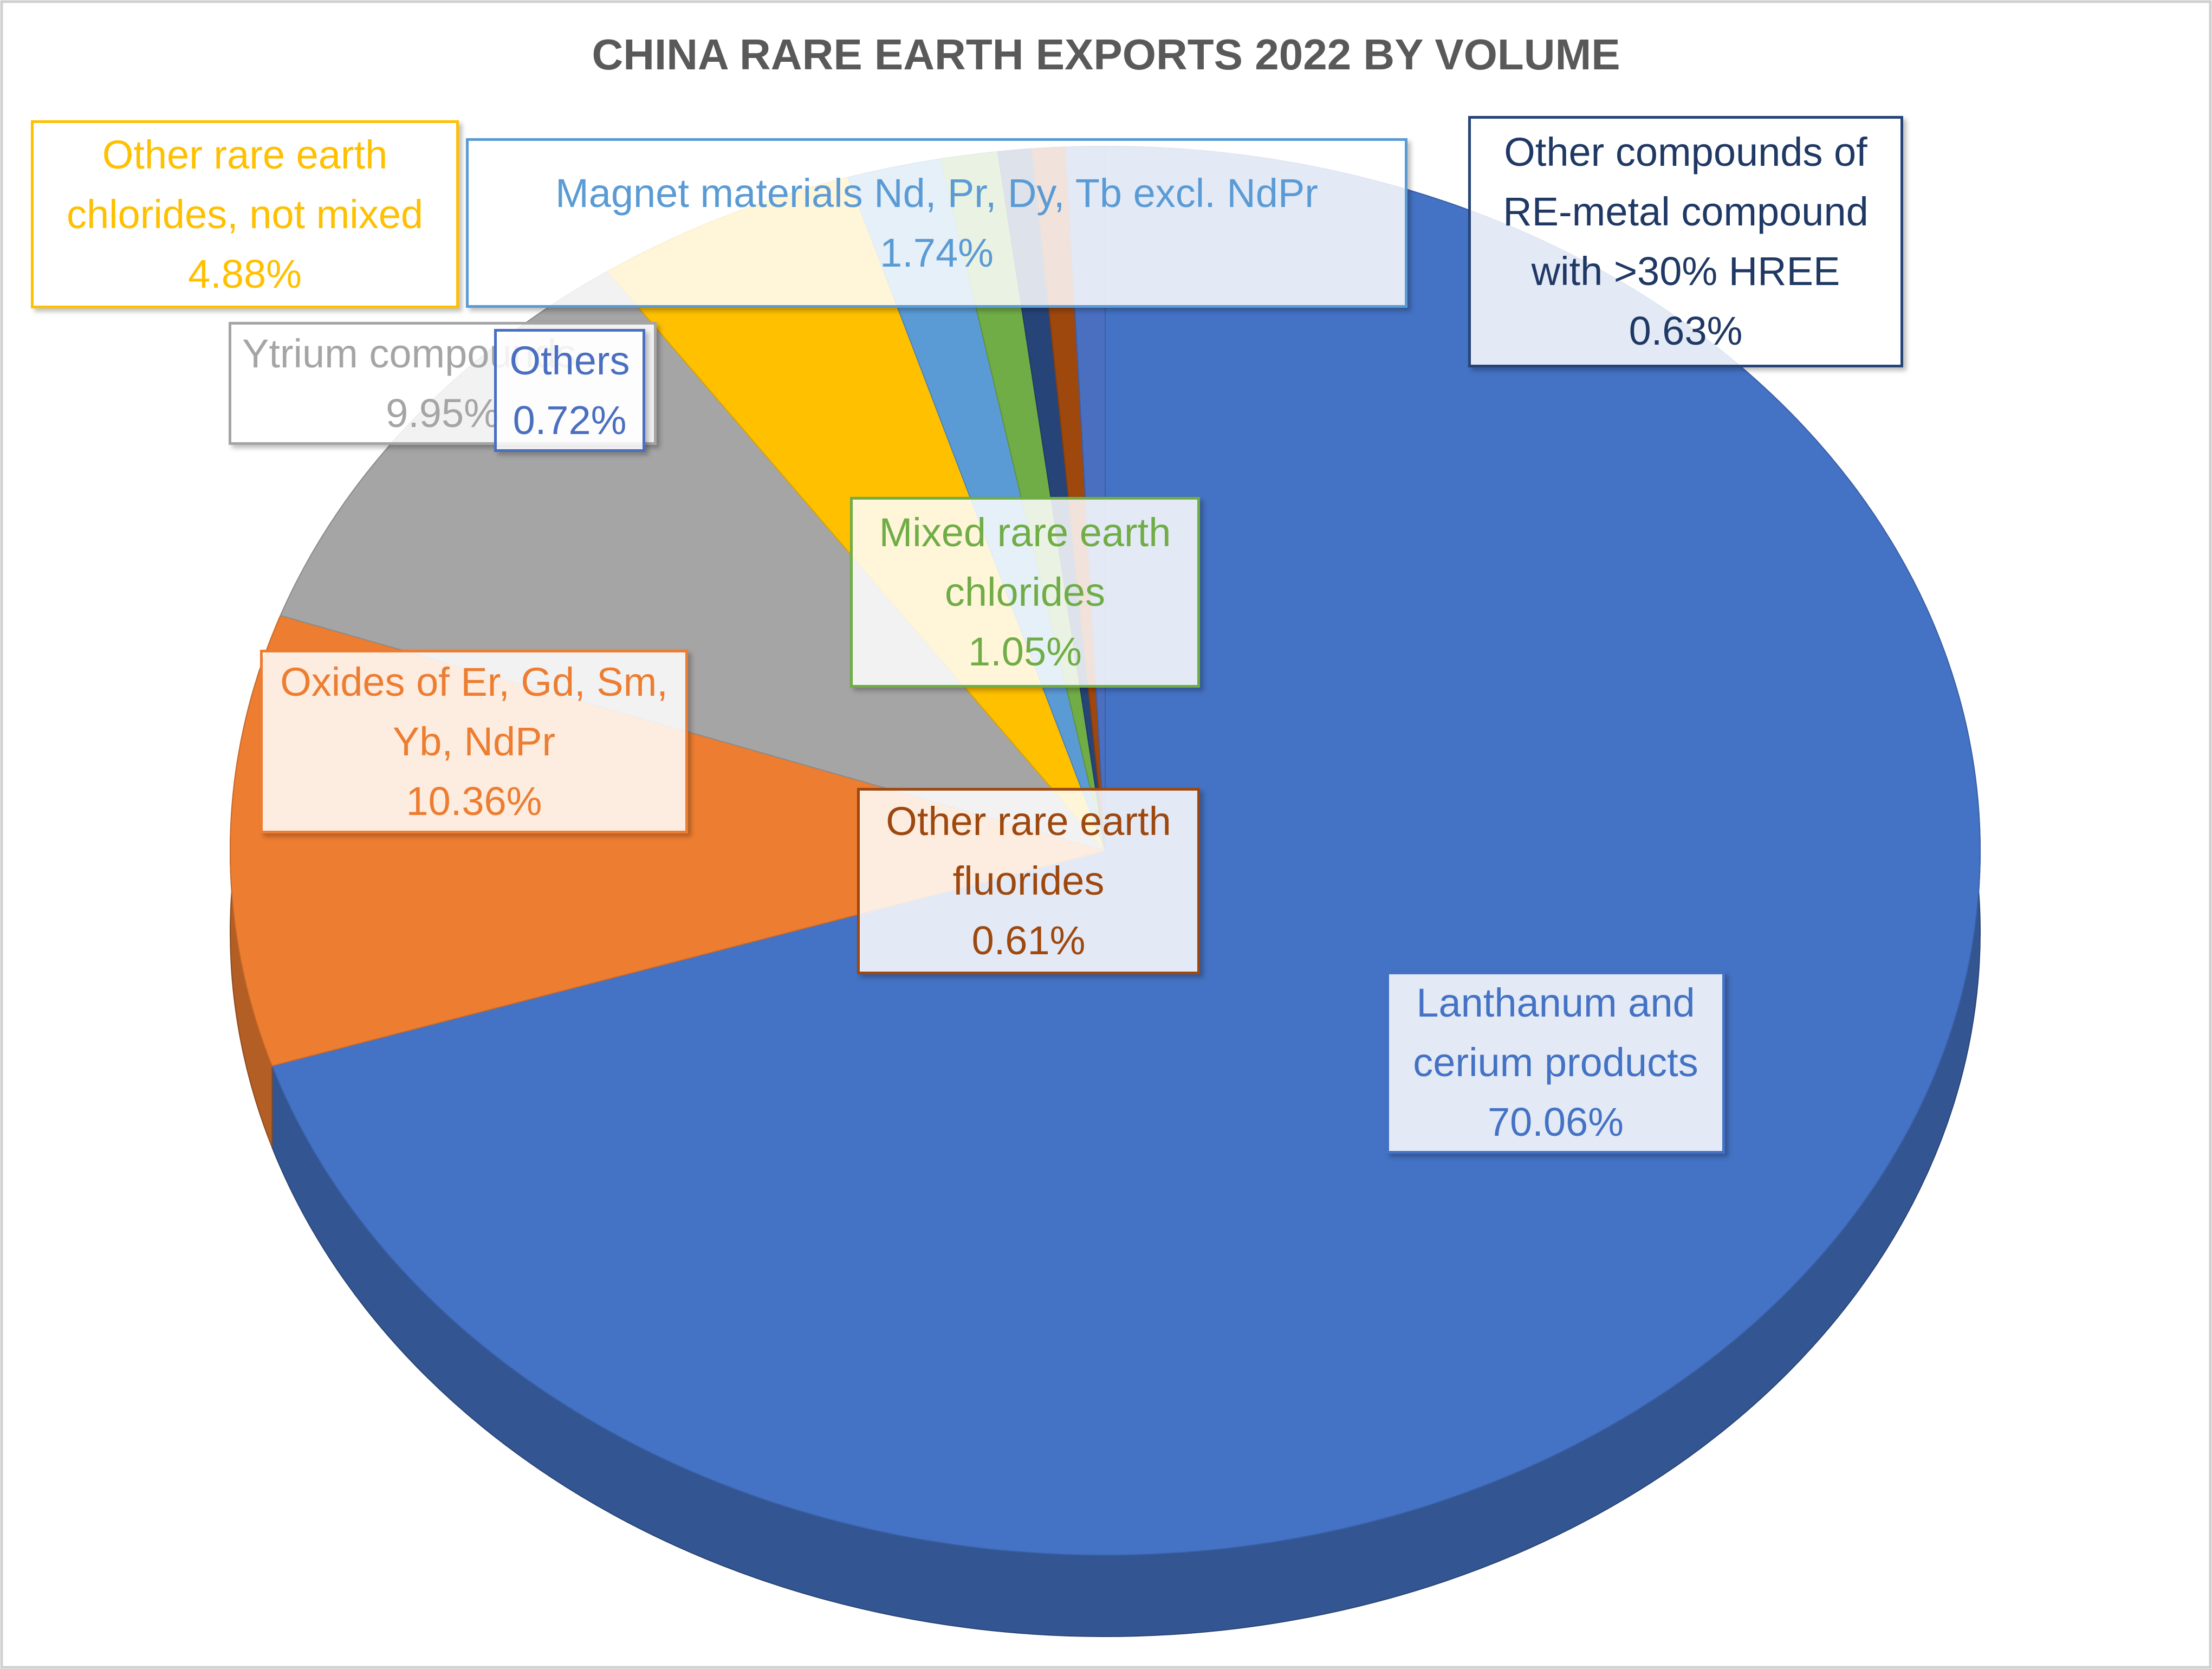  I want to click on label-value: 1.05%, so click(1025, 651).